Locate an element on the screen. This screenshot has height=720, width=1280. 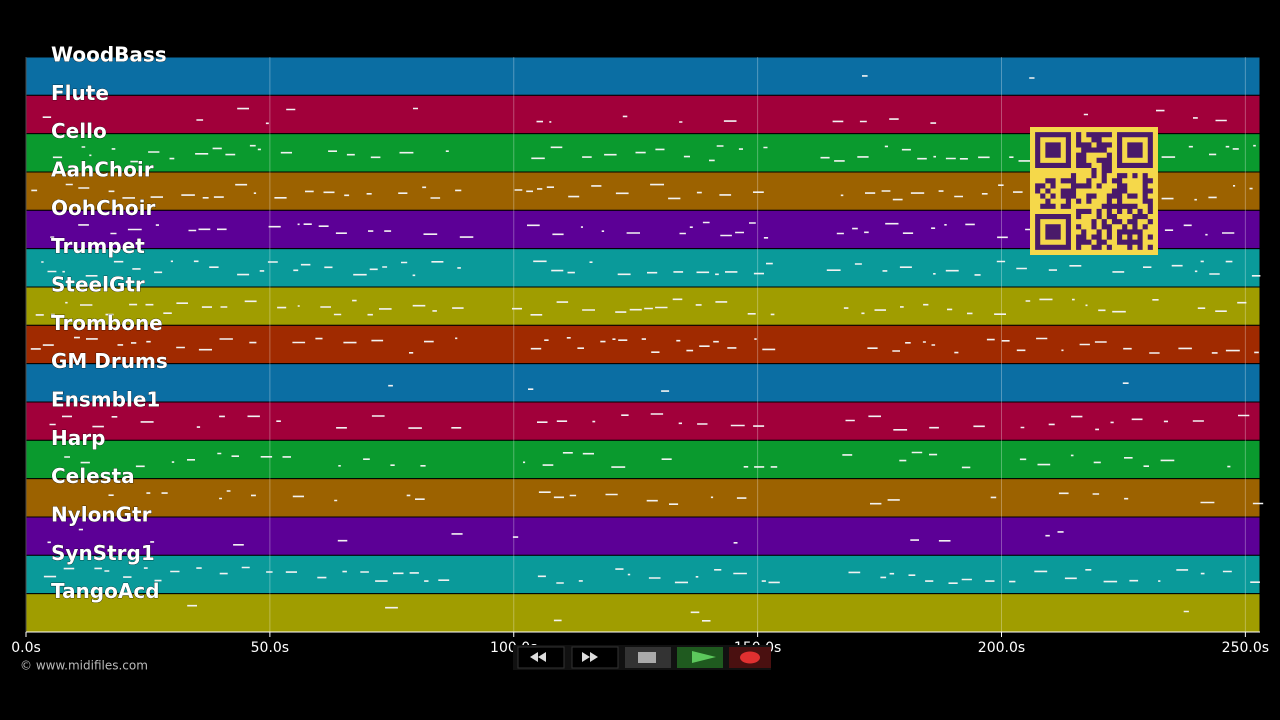
tick-label: 250.0s is located at coordinates (1245, 648).